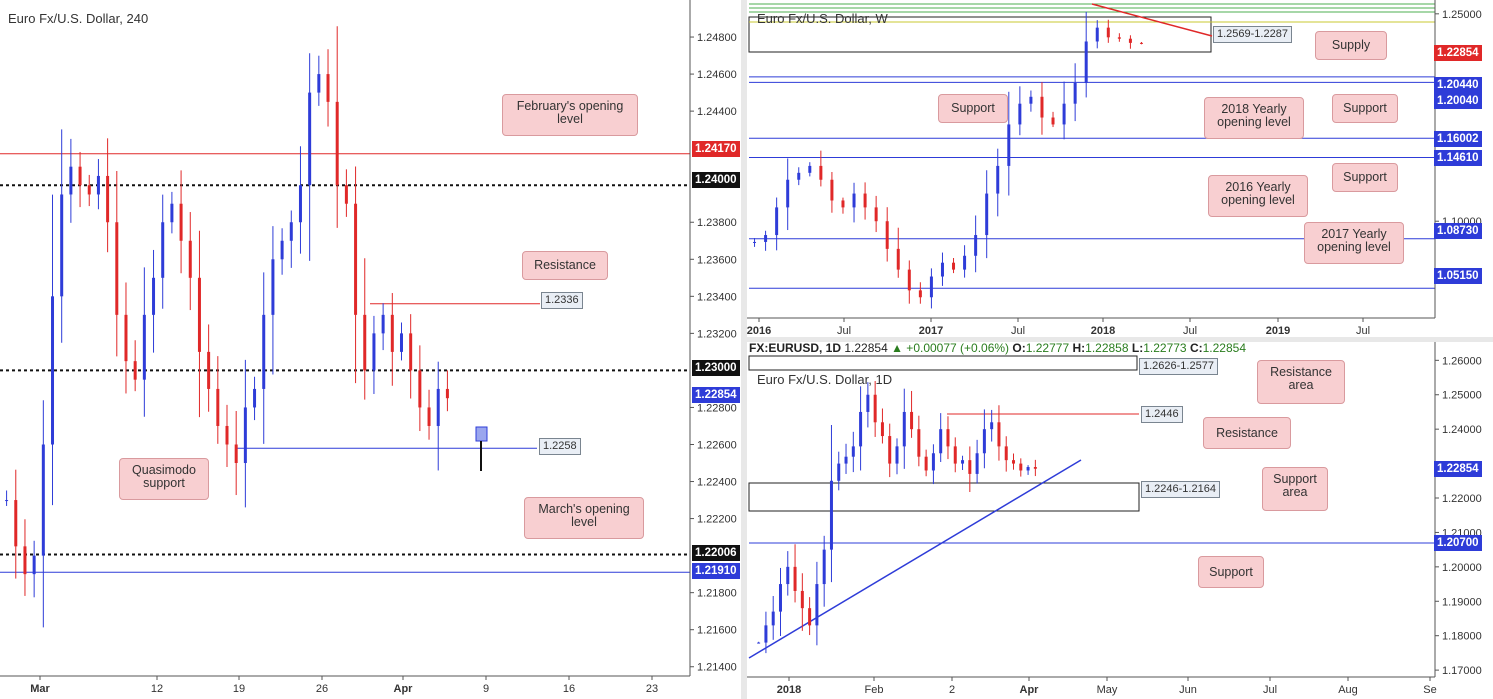 Image resolution: width=1493 pixels, height=699 pixels. Describe the element at coordinates (1247, 433) in the screenshot. I see `callout-resistance-daily: Resistance` at that location.